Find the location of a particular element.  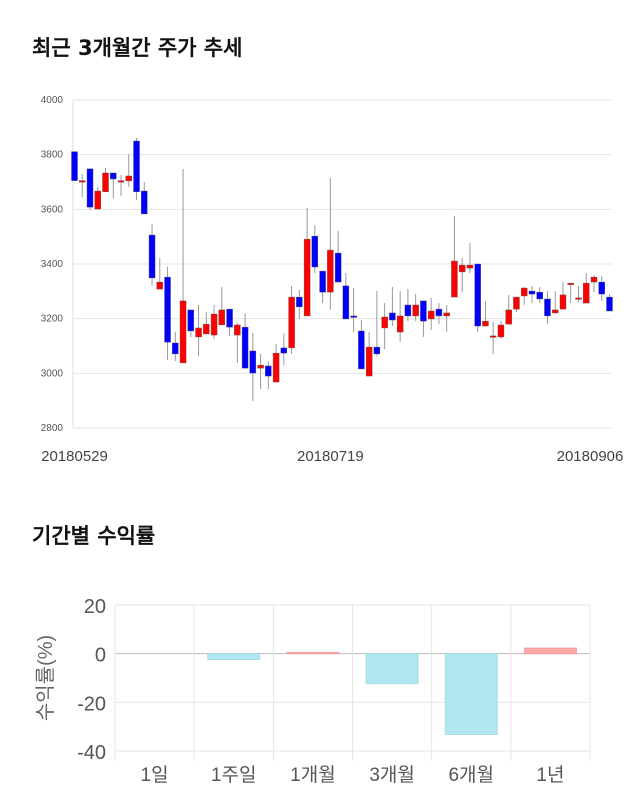

x-tick-label: 20180906 is located at coordinates (590, 456).